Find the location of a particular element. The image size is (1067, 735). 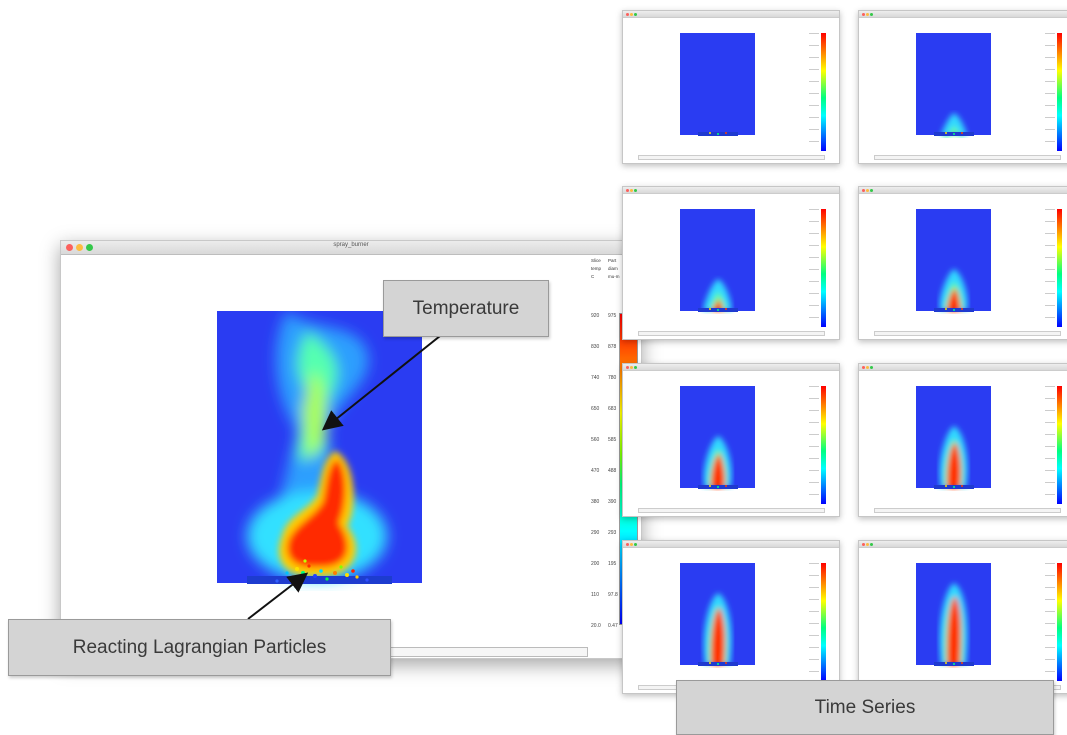

legend-col2-header: Part diam mu-m is located at coordinates (614, 268).